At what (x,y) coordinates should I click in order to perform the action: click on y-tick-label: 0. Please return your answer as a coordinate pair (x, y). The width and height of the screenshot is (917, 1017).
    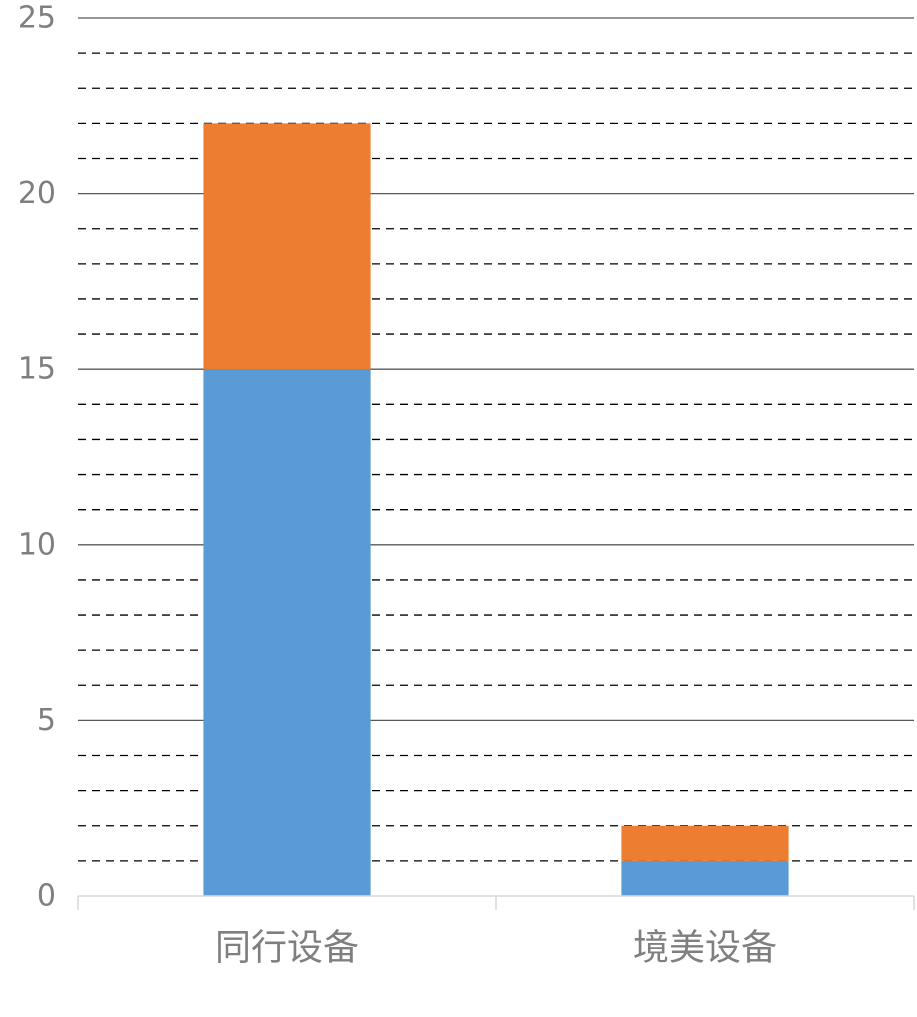
    Looking at the image, I should click on (46, 896).